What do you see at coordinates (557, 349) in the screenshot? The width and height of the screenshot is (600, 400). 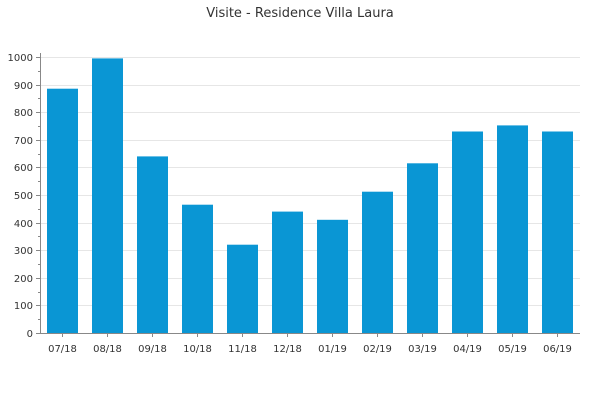 I see `x-tick-label: 06/19` at bounding box center [557, 349].